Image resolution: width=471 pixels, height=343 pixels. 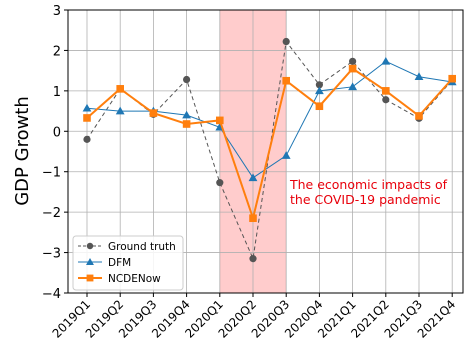 What do you see at coordinates (51, 254) in the screenshot?
I see `y-tick-label: −3` at bounding box center [51, 254].